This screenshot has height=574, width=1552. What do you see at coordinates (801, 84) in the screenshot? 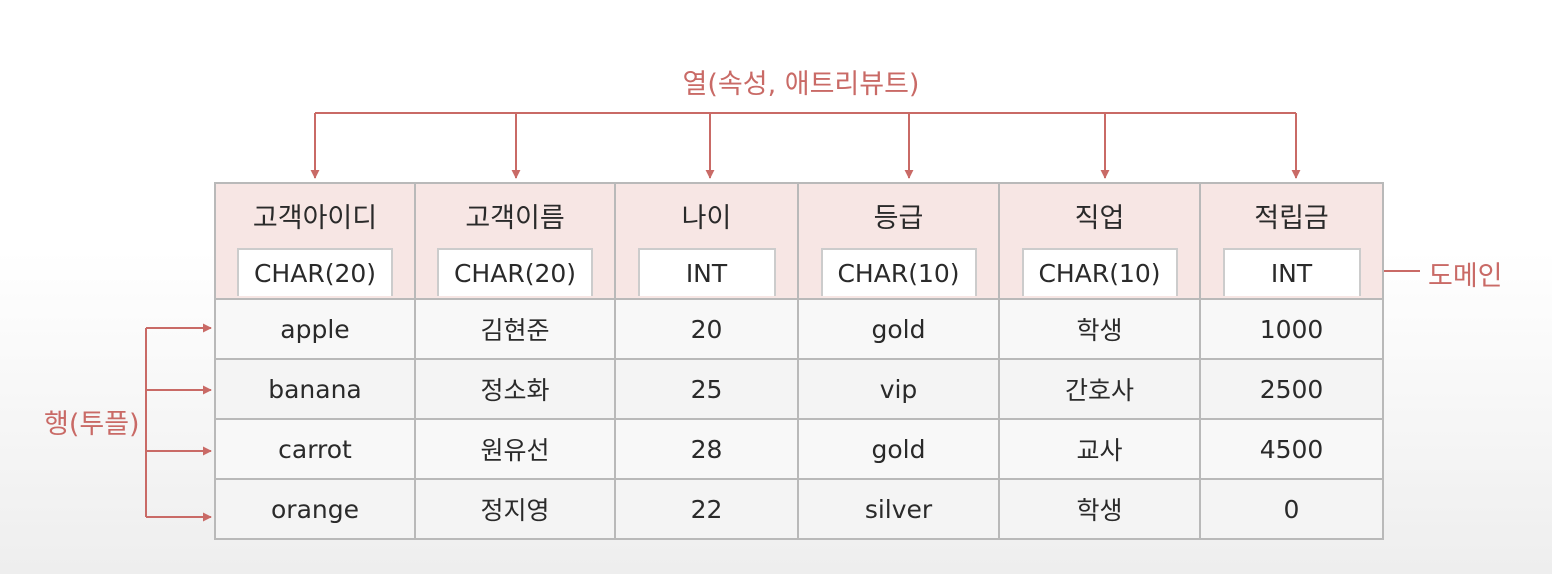
I see `attribute-label: 열(속성, 애트리뷰트)` at bounding box center [801, 84].